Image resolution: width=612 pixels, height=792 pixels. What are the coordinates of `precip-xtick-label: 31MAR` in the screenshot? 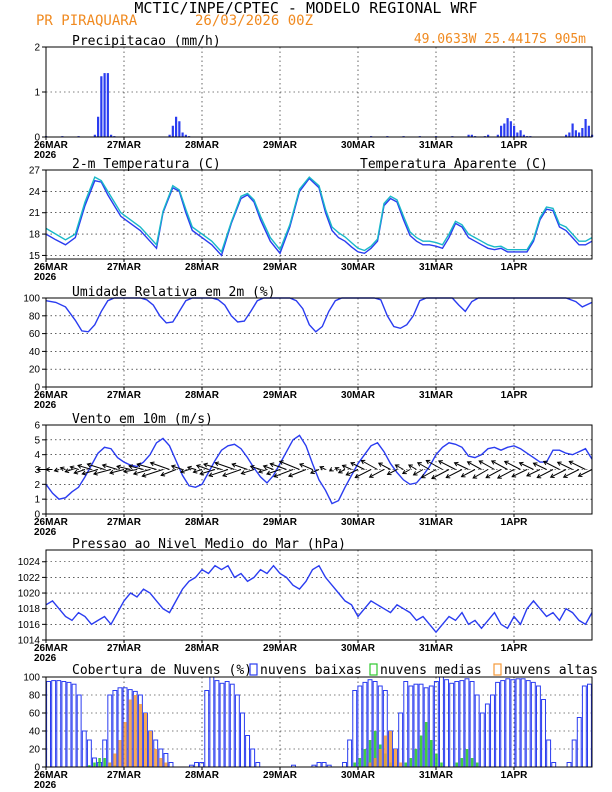 It's located at (436, 145).